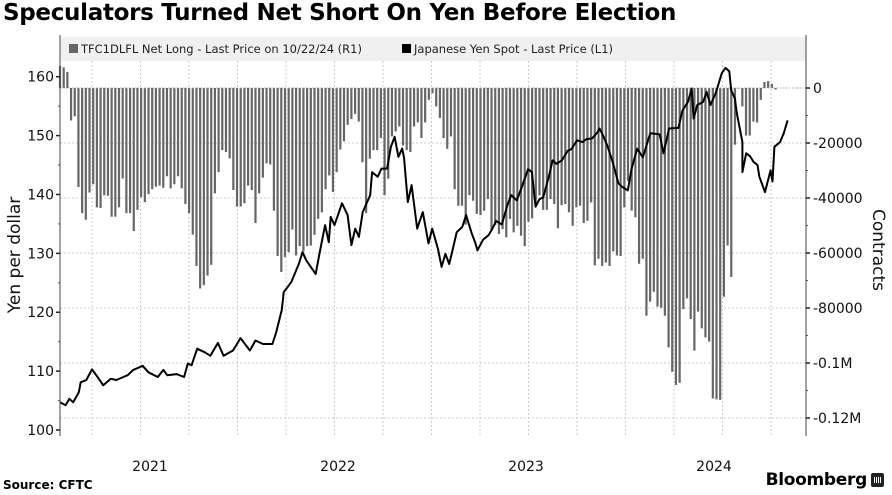 This screenshot has width=892, height=495. What do you see at coordinates (526, 467) in the screenshot?
I see `x-axis-tick-label: 2023` at bounding box center [526, 467].